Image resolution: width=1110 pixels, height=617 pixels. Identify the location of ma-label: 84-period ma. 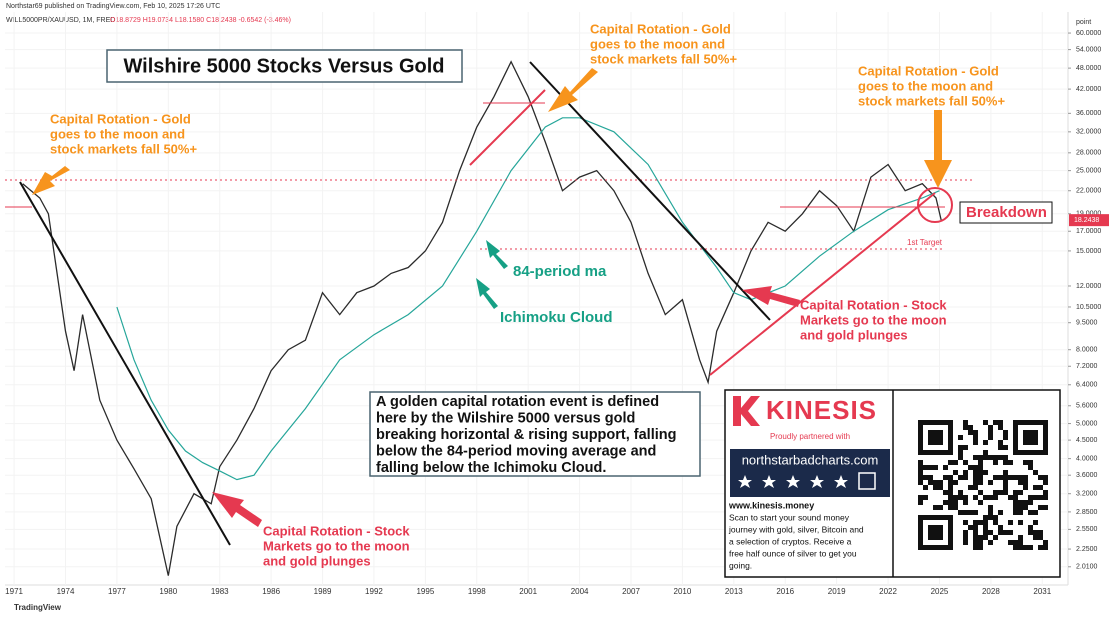
(560, 271).